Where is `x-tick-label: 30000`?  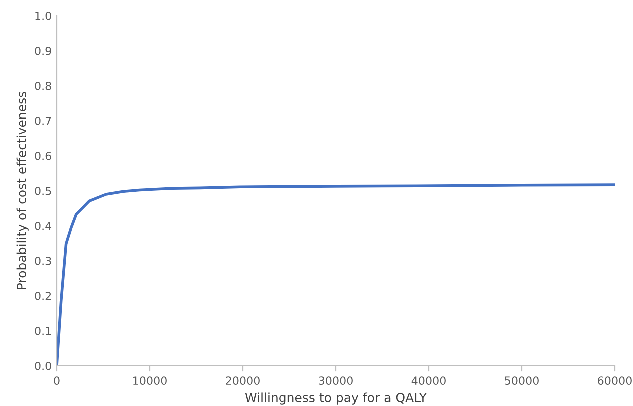
x-tick-label: 30000 is located at coordinates (336, 381).